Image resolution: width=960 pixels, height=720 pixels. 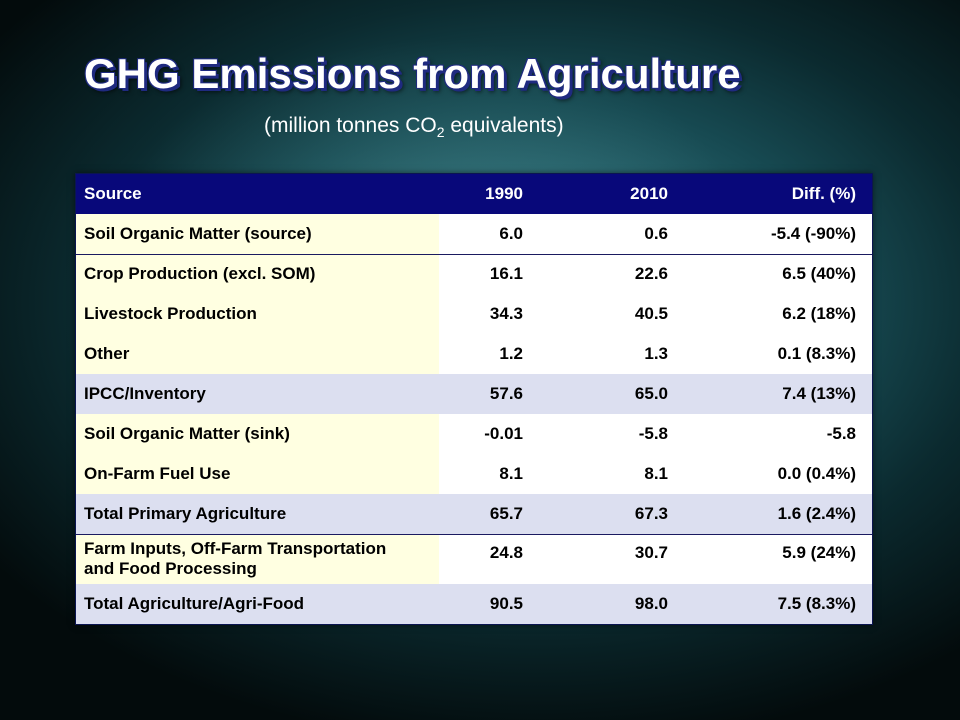 What do you see at coordinates (611, 194) in the screenshot?
I see `header-2010: 2010` at bounding box center [611, 194].